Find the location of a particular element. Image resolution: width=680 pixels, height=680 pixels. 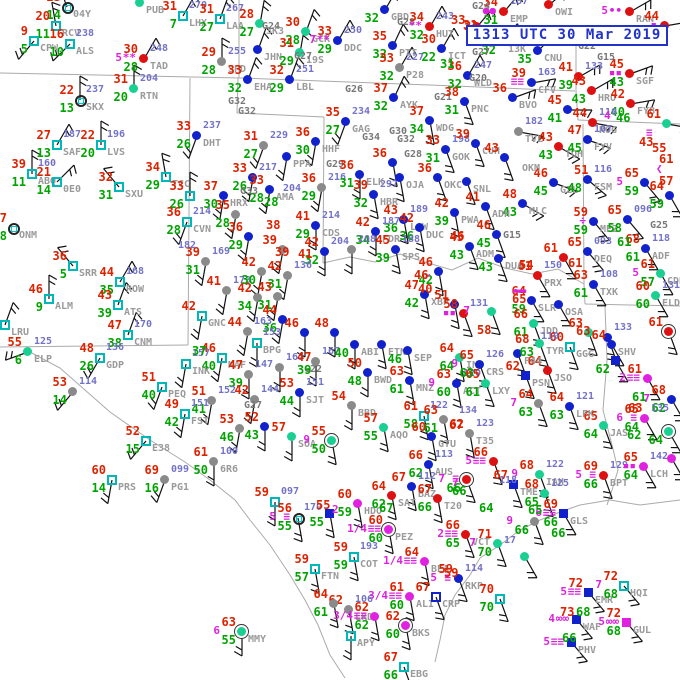

station-dewpoint: 31 is located at coordinates (105, 195).